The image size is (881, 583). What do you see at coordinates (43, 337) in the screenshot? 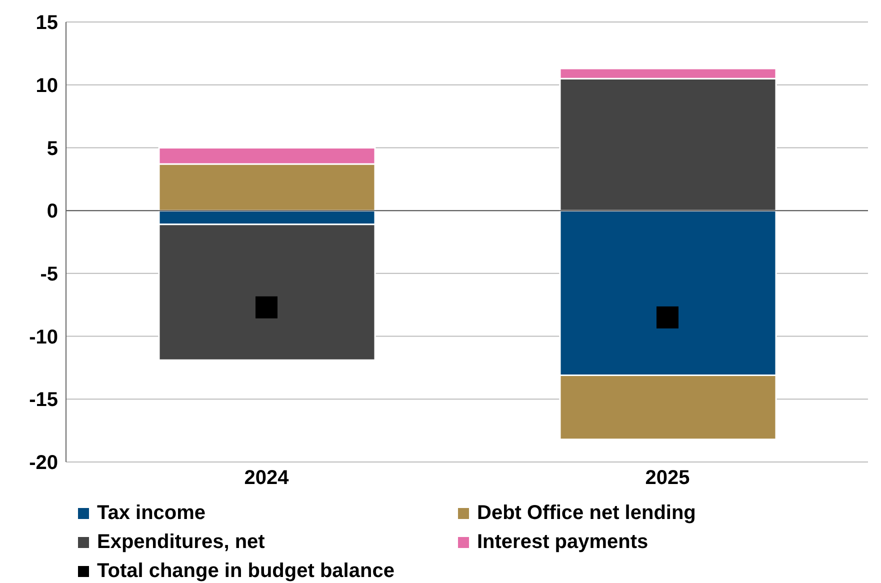
I see `y-tick-label: -10` at bounding box center [43, 337].